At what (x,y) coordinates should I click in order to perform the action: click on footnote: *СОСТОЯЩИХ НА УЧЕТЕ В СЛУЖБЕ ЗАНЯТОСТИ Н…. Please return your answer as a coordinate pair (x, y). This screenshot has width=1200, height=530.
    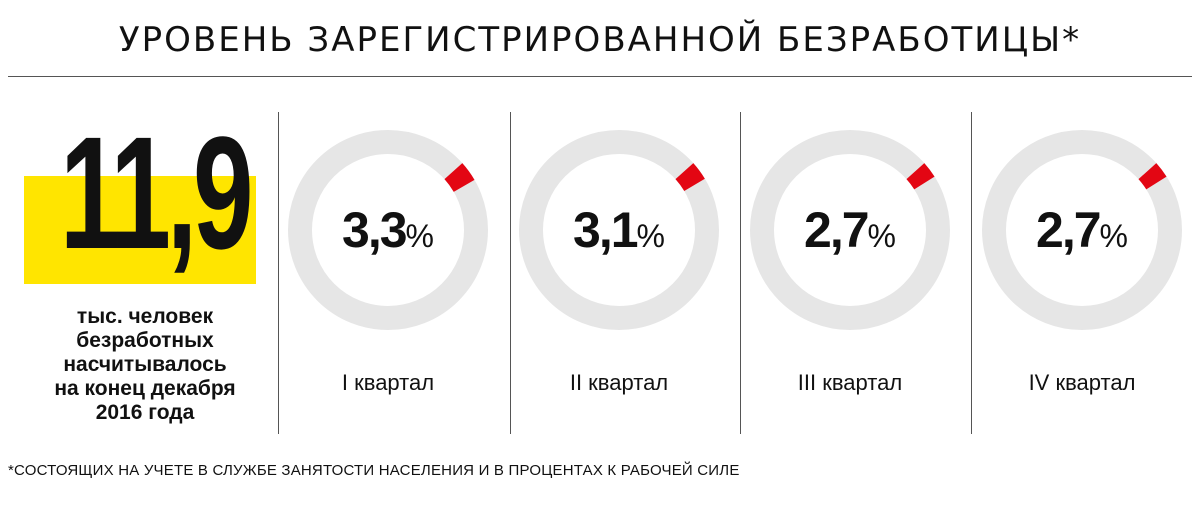
    Looking at the image, I should click on (374, 470).